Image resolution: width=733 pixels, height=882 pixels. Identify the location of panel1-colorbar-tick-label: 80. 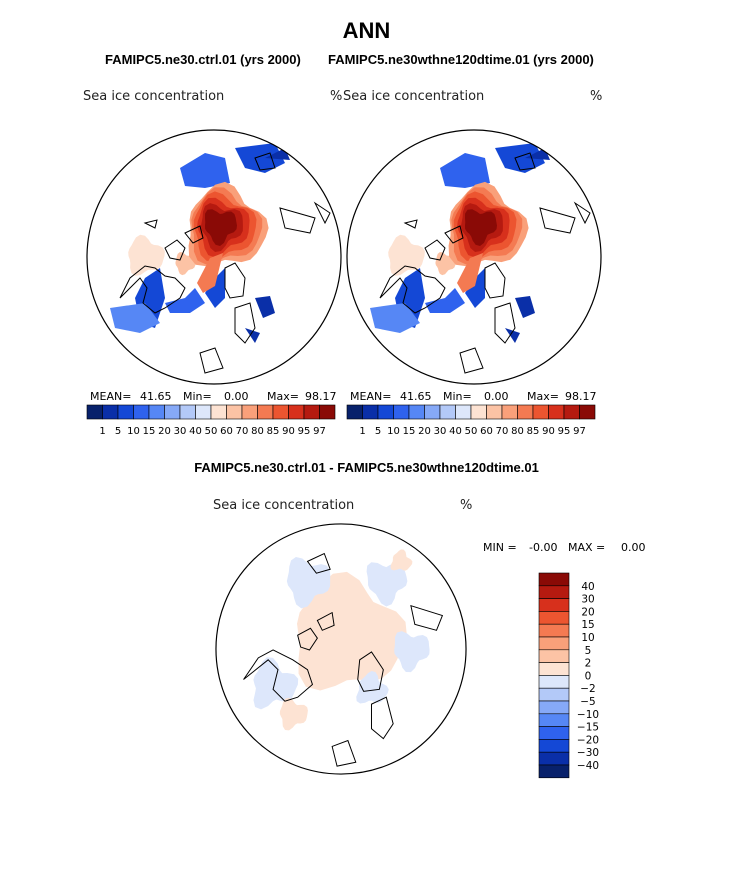
(257, 431).